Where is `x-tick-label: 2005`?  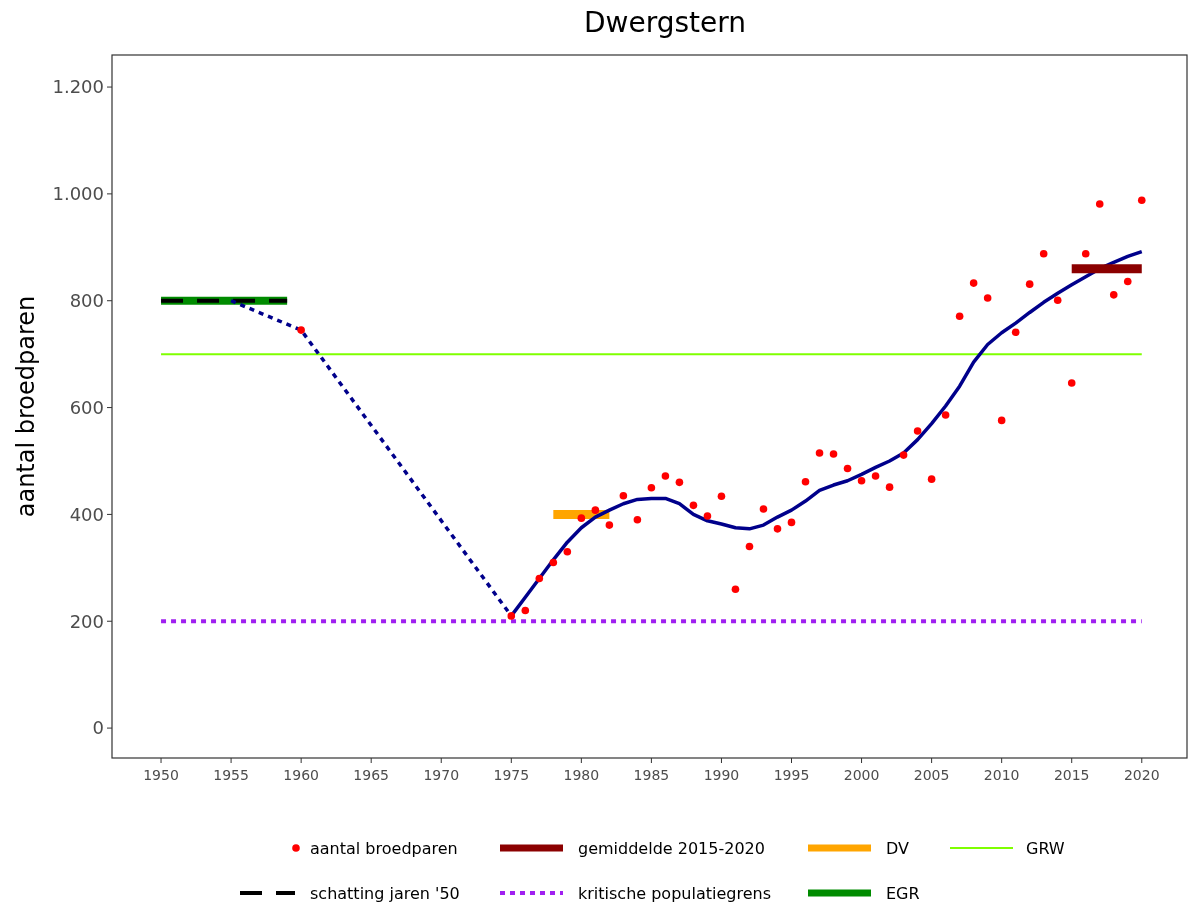 x-tick-label: 2005 is located at coordinates (931, 775).